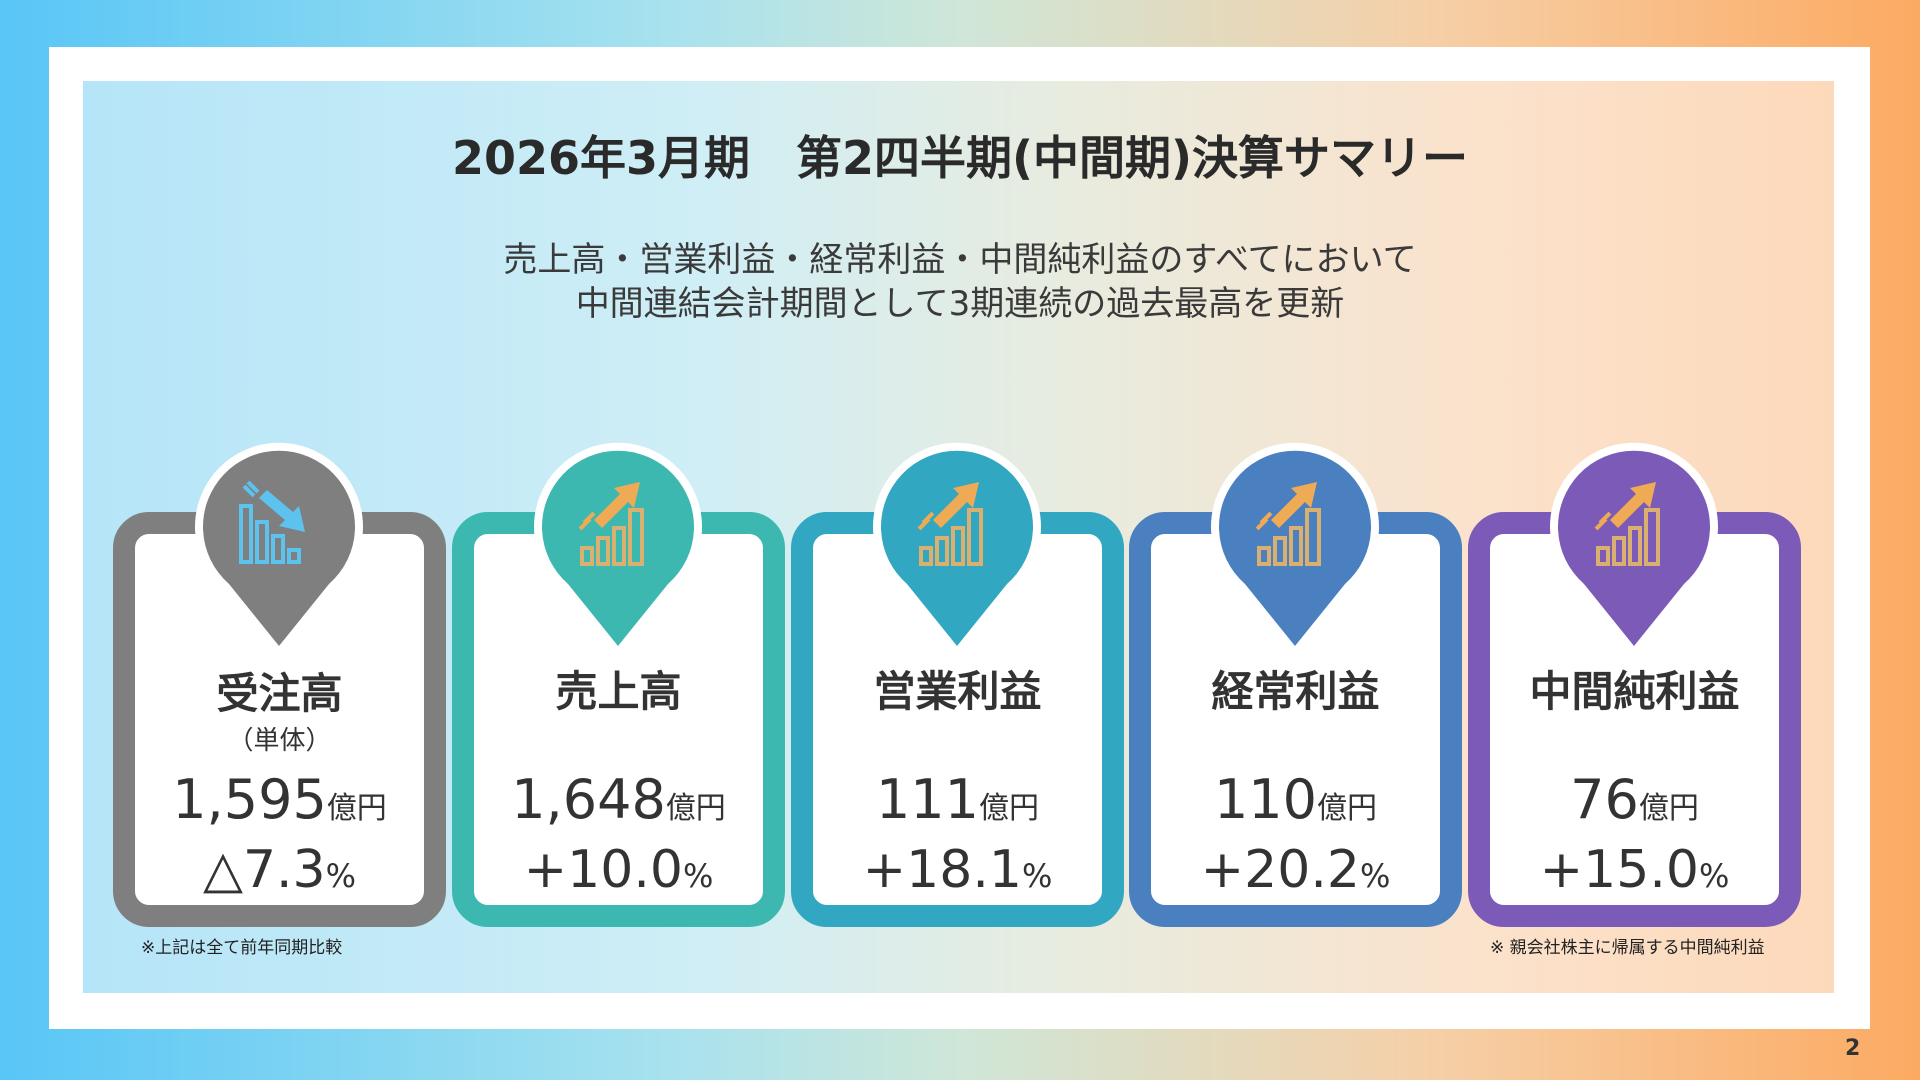 The height and width of the screenshot is (1080, 1920). I want to click on kpi-change-number: +10.0, so click(603, 870).